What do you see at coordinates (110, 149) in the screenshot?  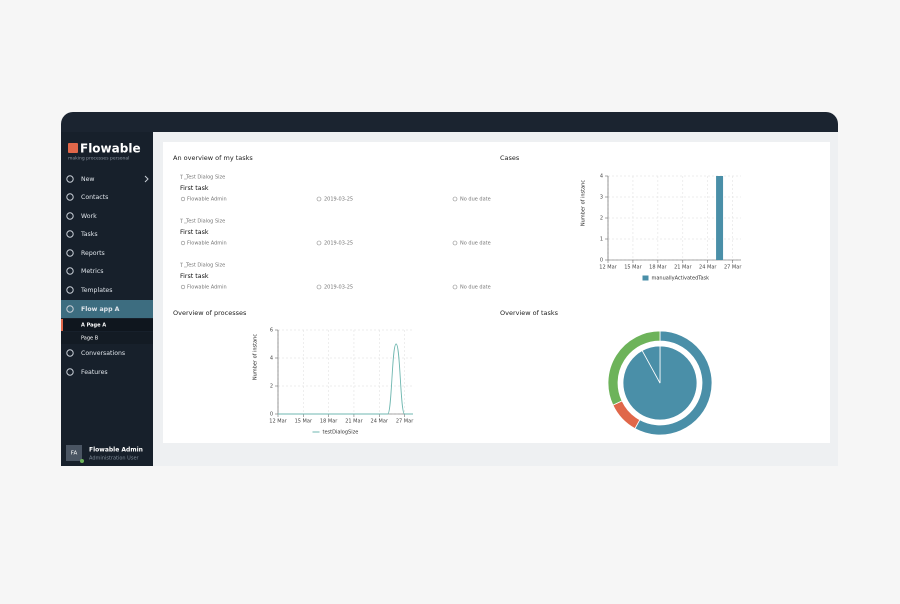 I see `logo-text: Flowable` at bounding box center [110, 149].